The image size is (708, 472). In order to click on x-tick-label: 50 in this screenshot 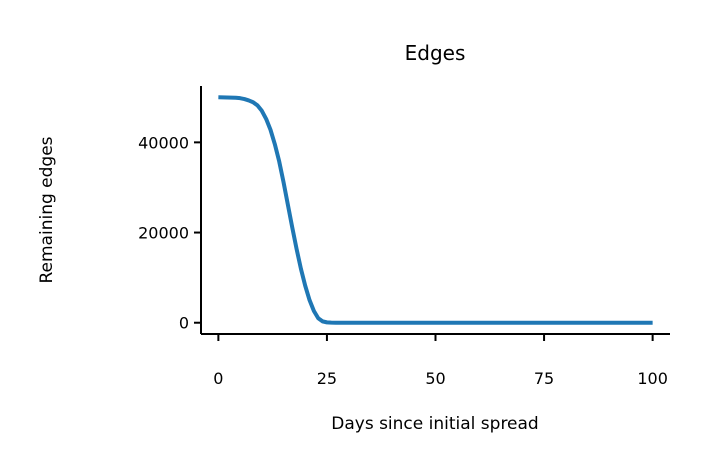, I will do `click(435, 378)`.